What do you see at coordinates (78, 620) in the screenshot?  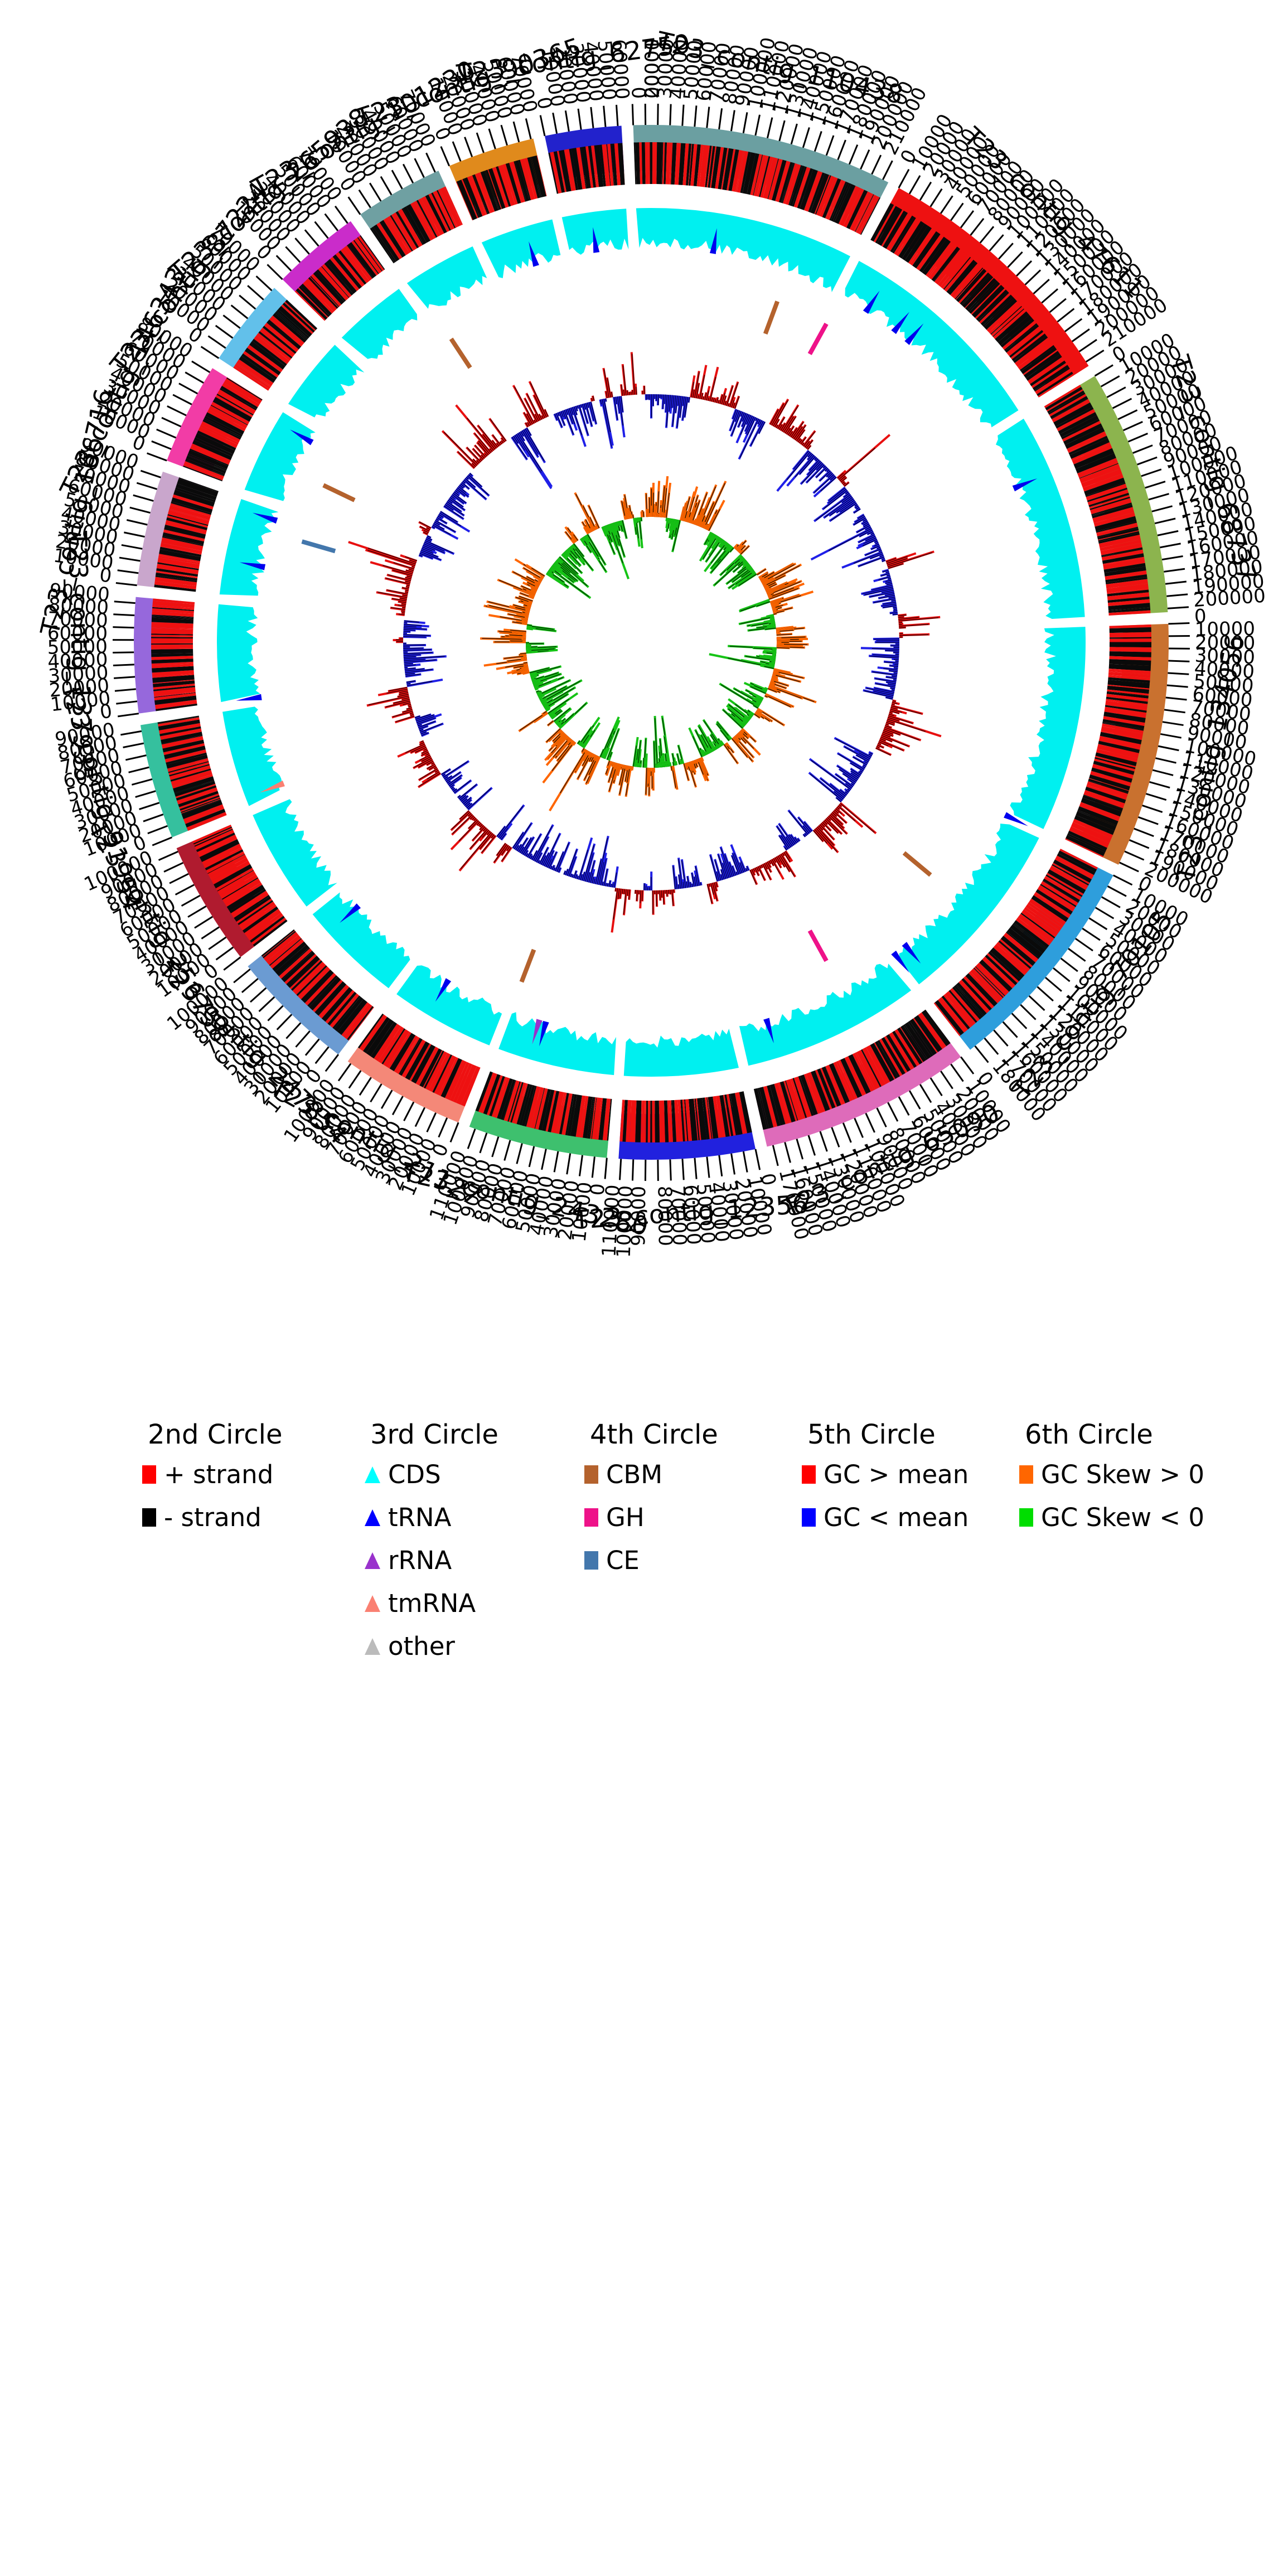 I see `tick-label: 70000` at bounding box center [78, 620].